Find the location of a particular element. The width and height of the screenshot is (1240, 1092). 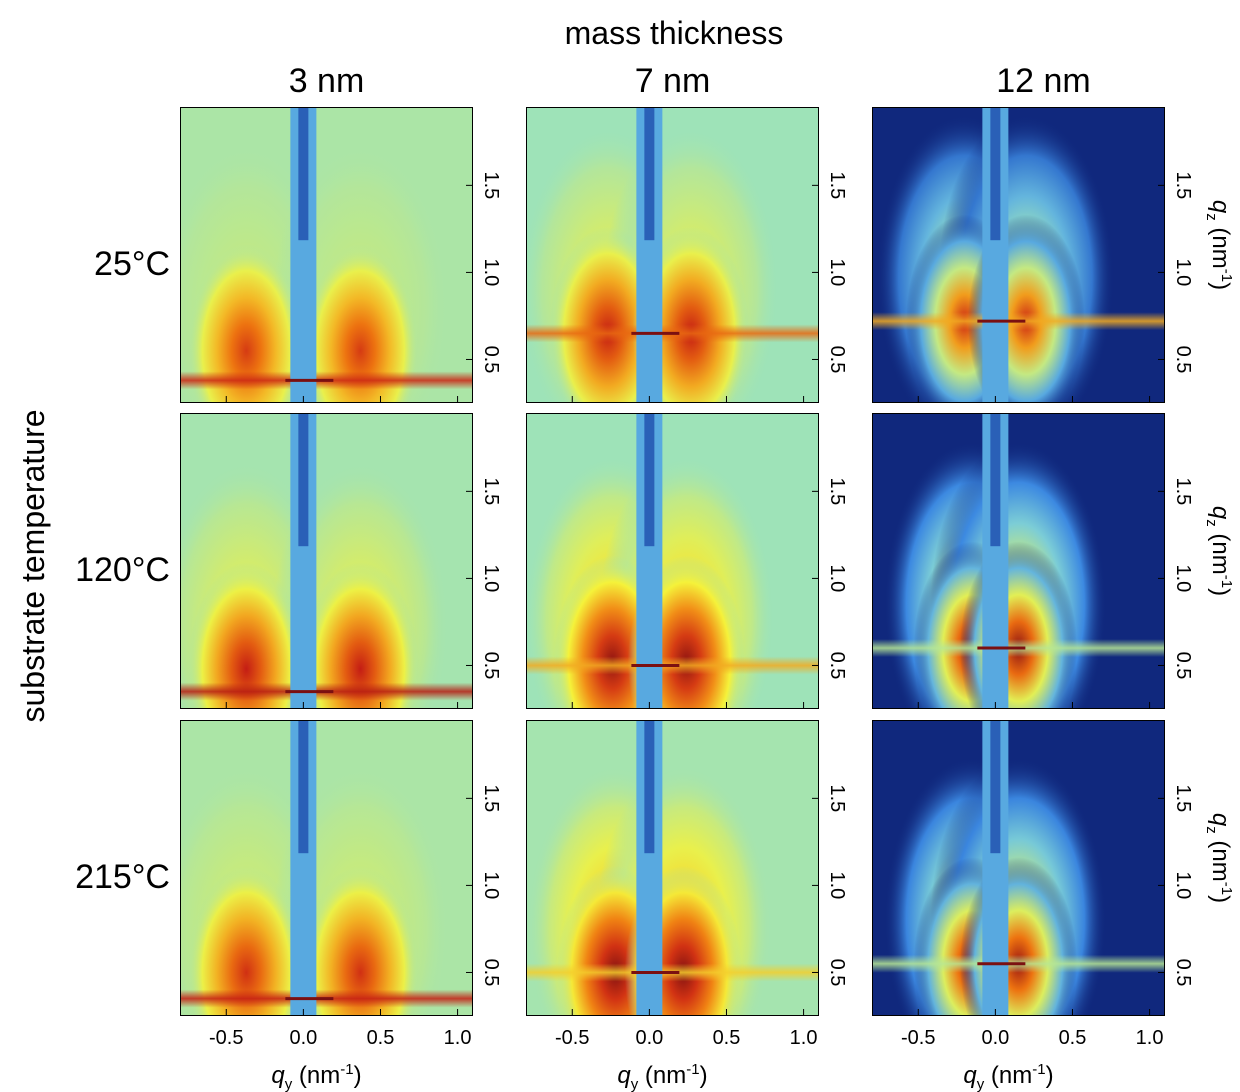

column-header: 3 nm is located at coordinates (327, 81).